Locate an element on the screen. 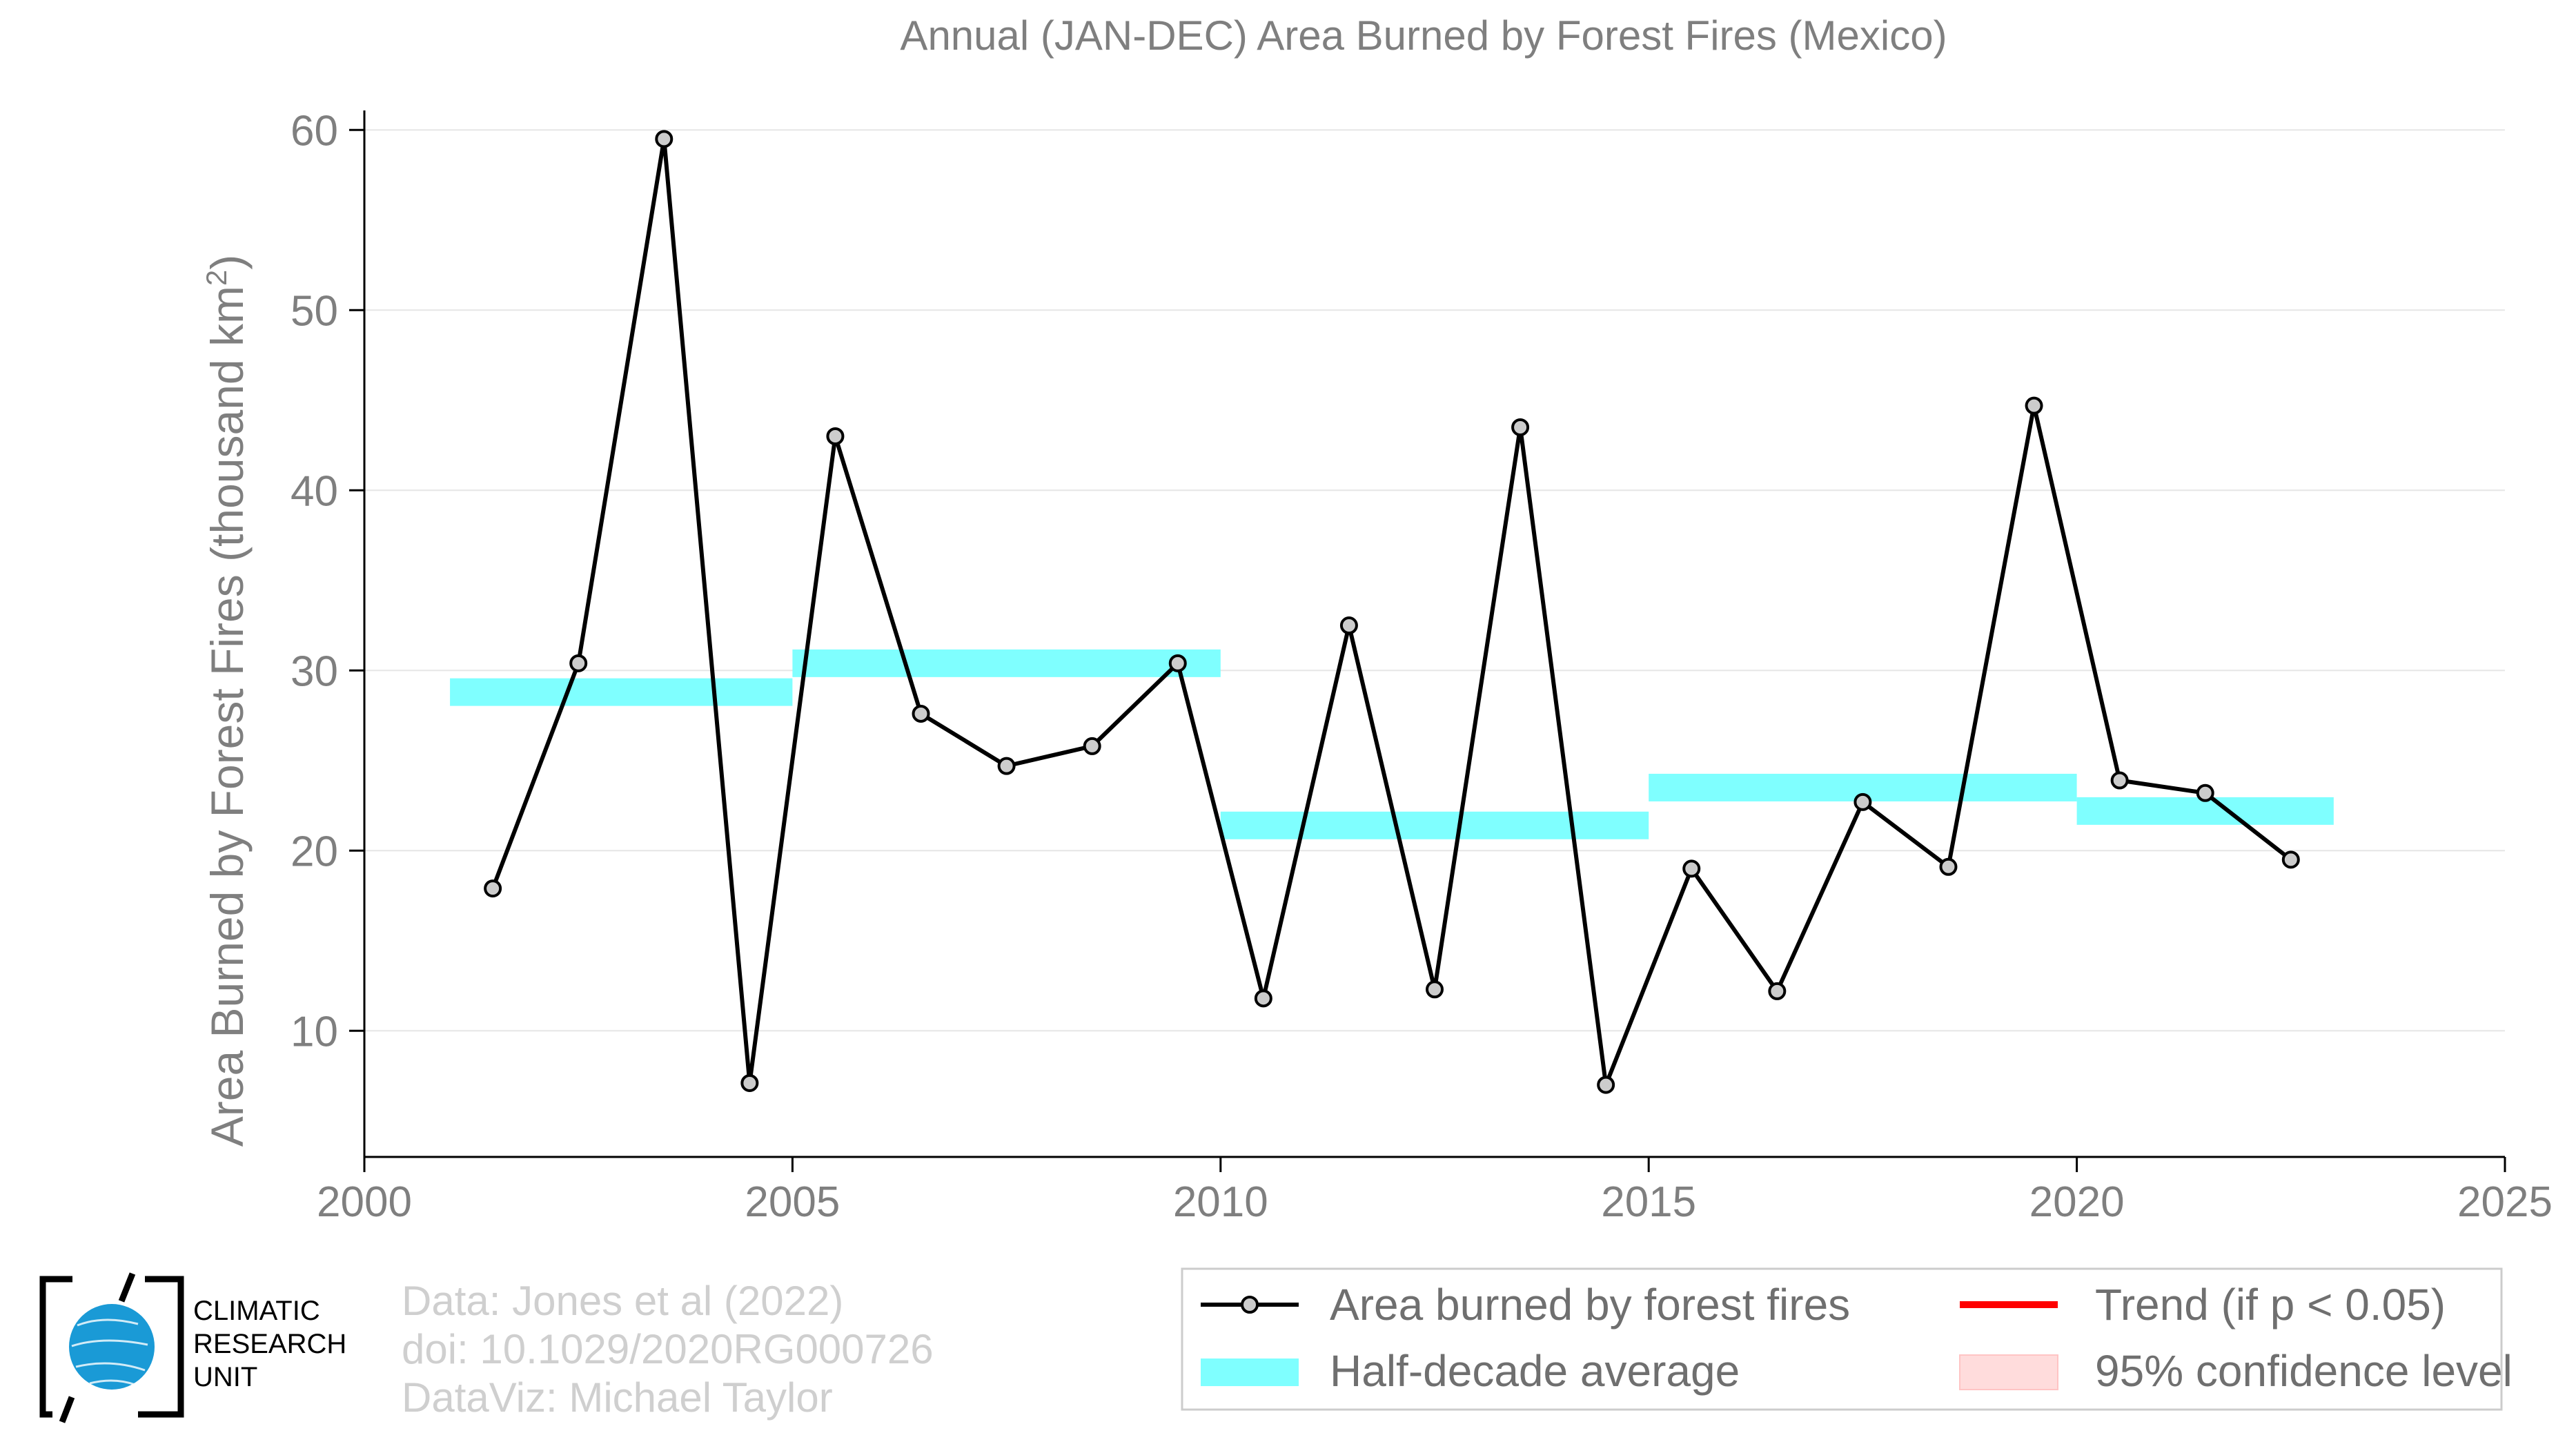  globe-icon is located at coordinates (112, 1347).